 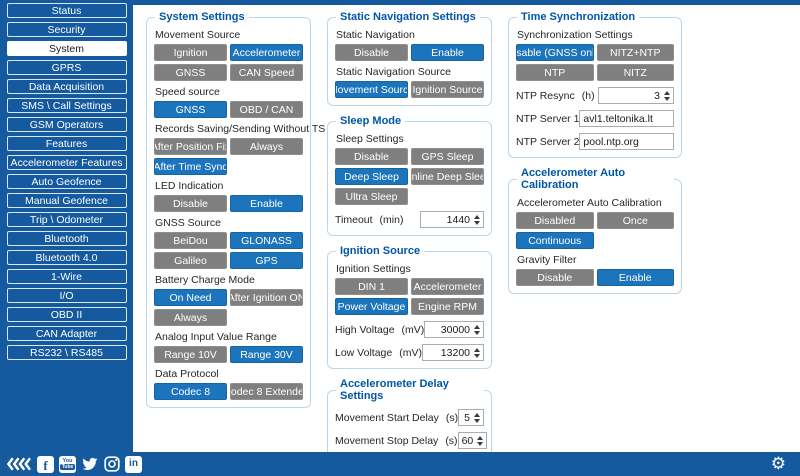 I want to click on field-label: NTP Server 1, so click(x=548, y=118).